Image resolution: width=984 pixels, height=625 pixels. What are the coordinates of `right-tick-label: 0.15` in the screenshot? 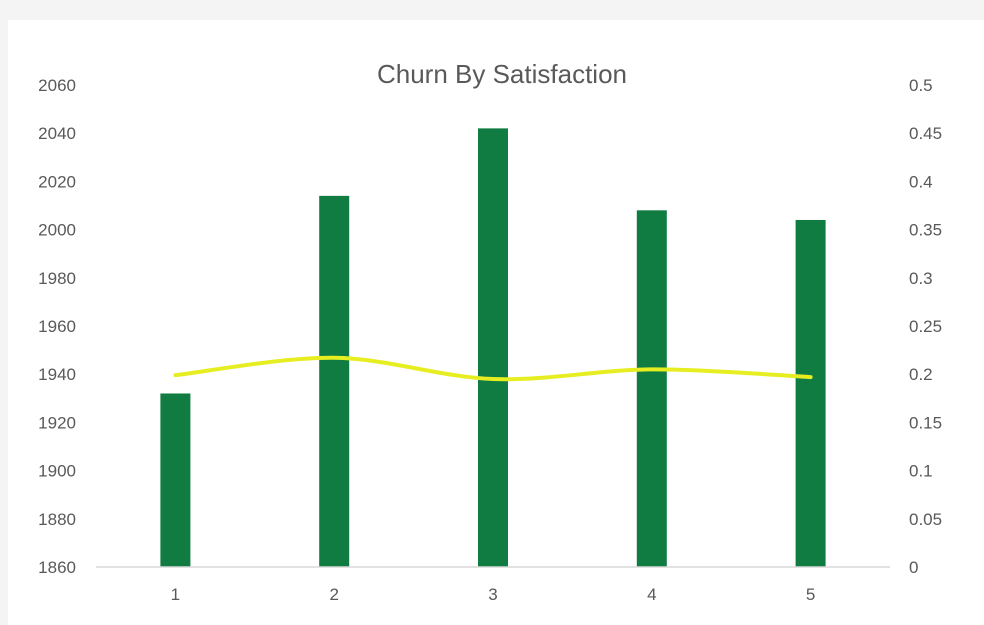 It's located at (925, 422).